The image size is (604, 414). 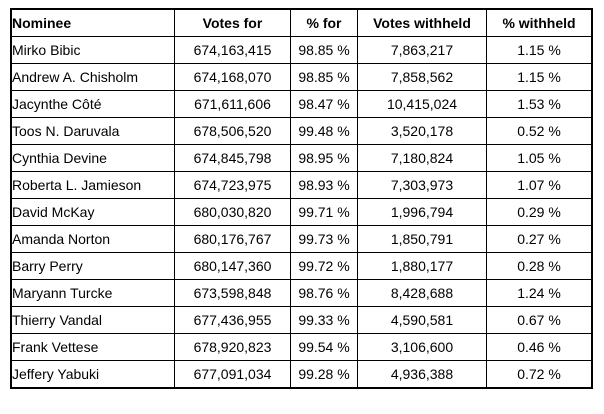 I want to click on cell-votes_withheld: 4,590,581, so click(x=422, y=320).